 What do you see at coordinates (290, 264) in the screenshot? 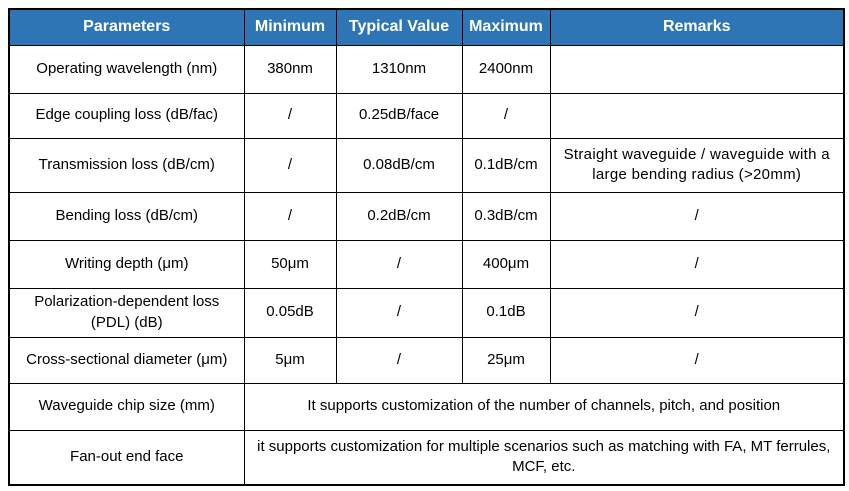
I see `cell-minimum: 50μm` at bounding box center [290, 264].